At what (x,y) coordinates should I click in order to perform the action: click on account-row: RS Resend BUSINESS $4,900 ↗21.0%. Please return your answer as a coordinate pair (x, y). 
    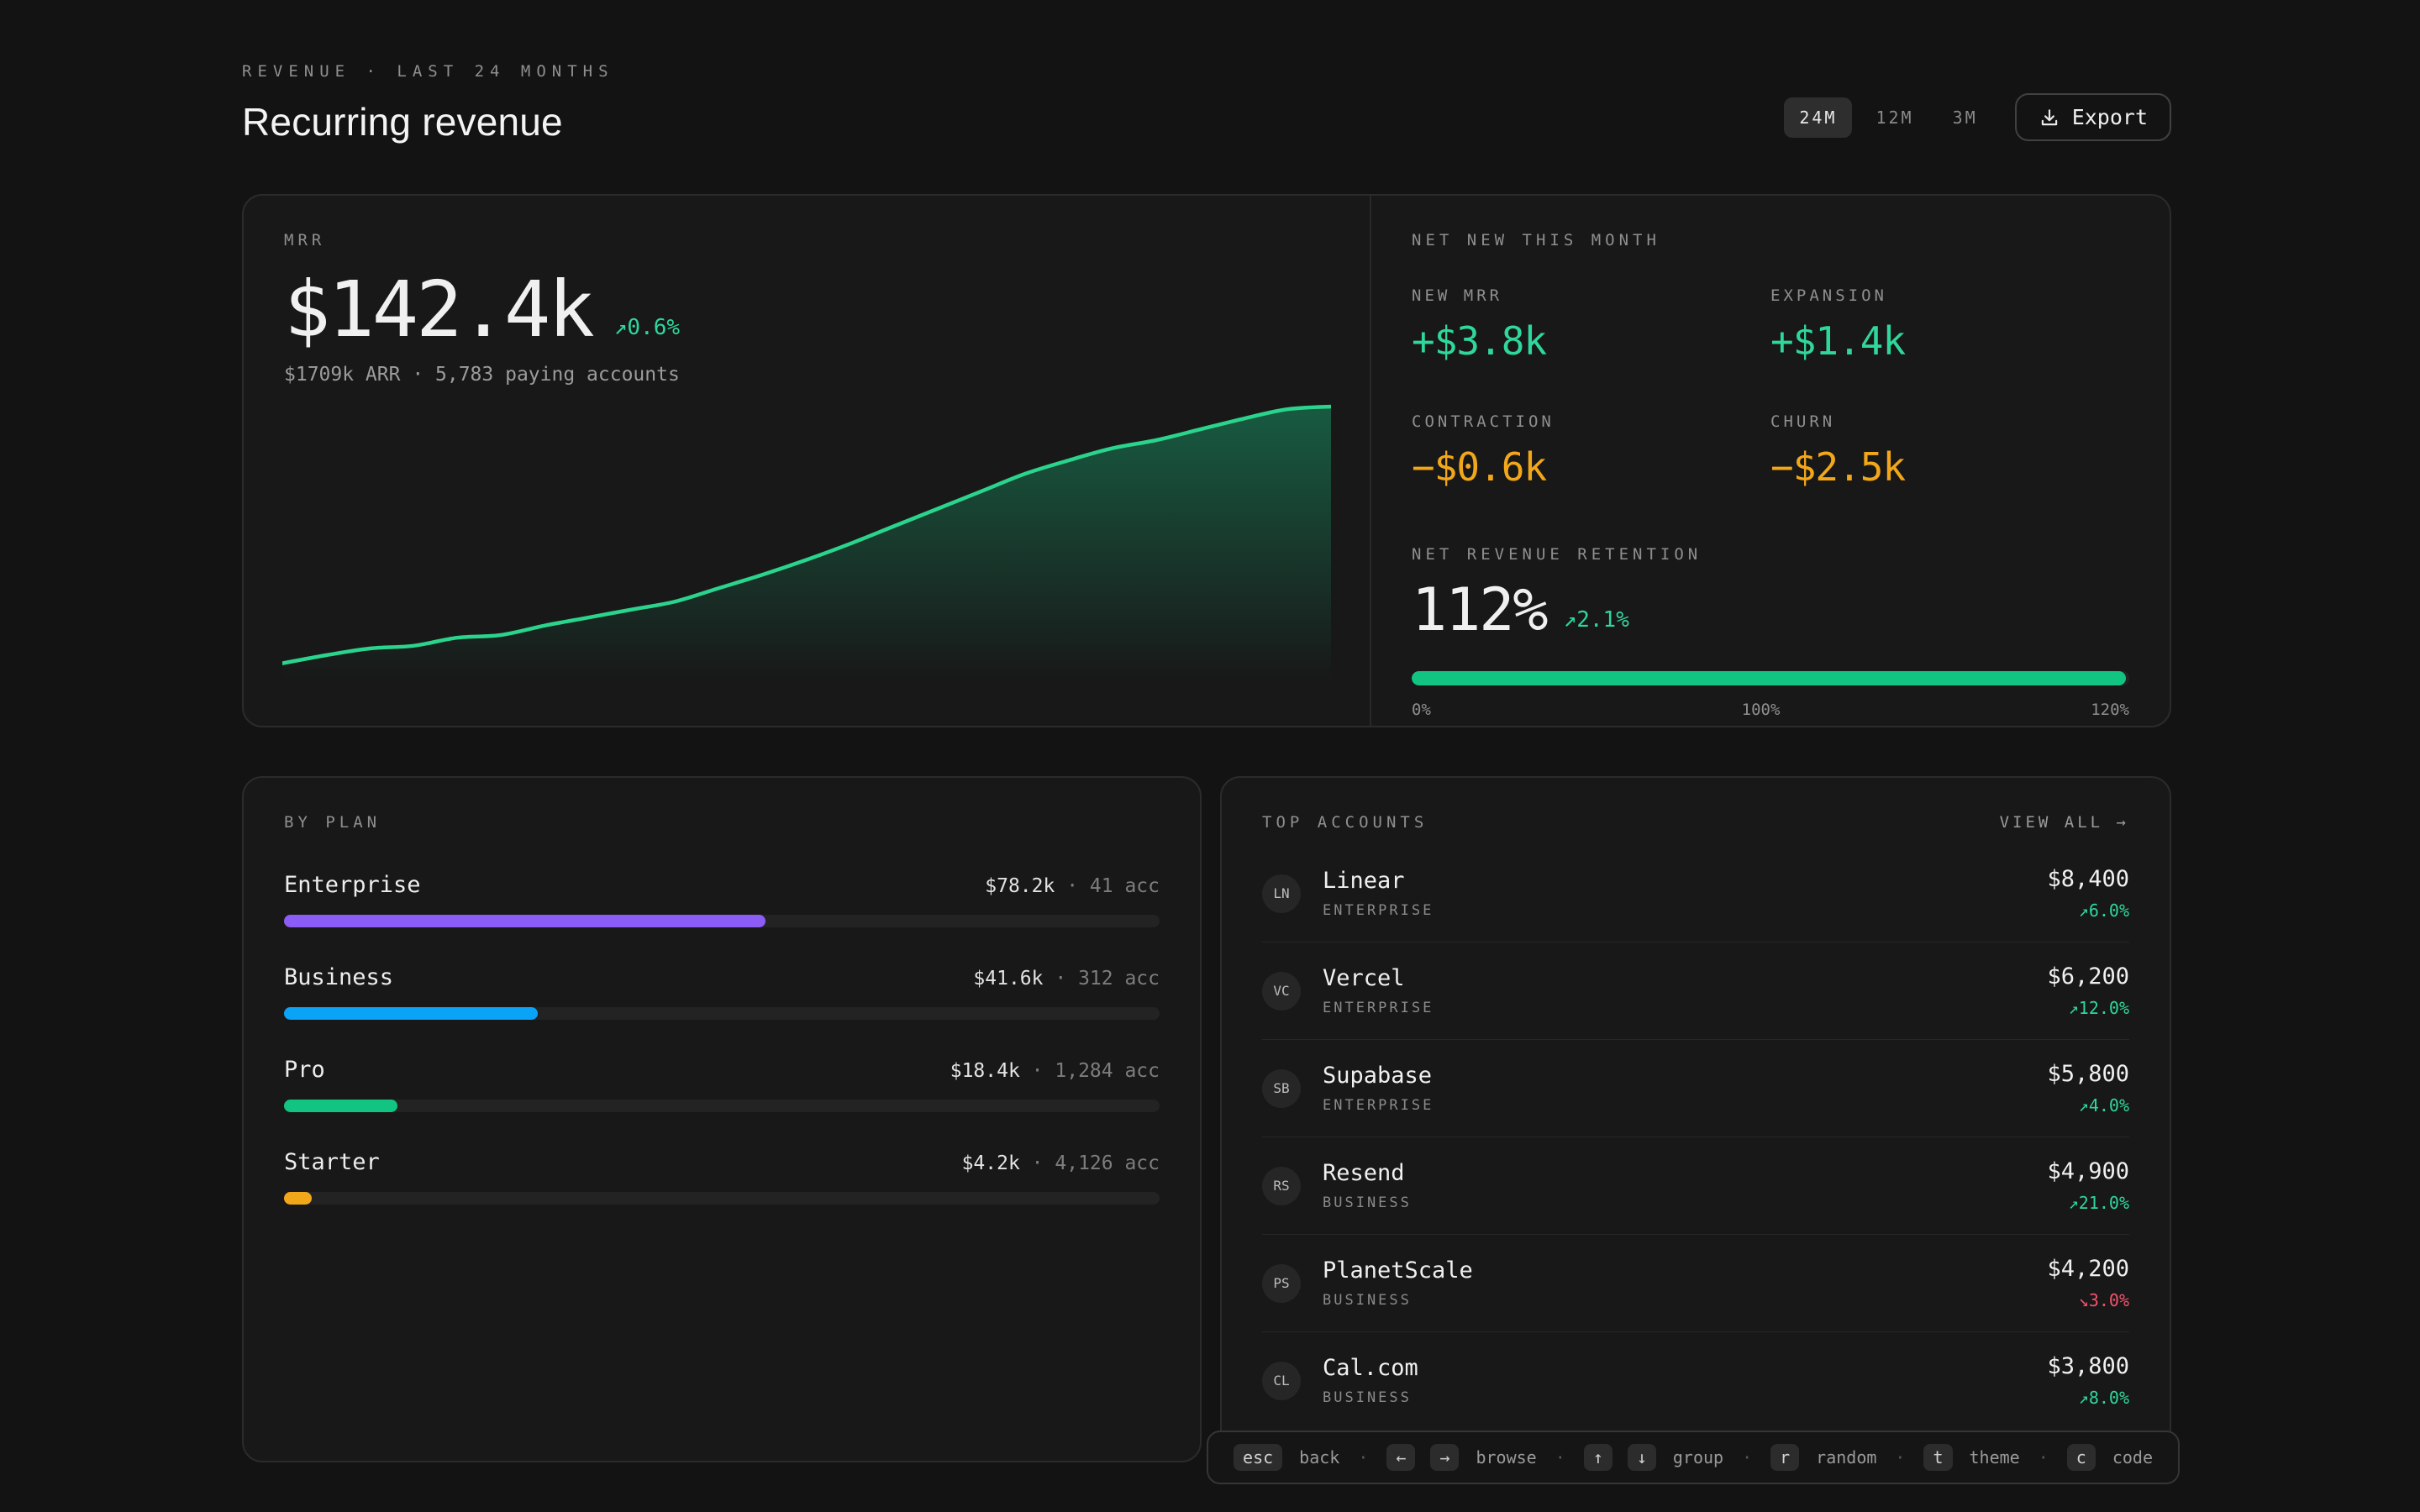
    Looking at the image, I should click on (1695, 1185).